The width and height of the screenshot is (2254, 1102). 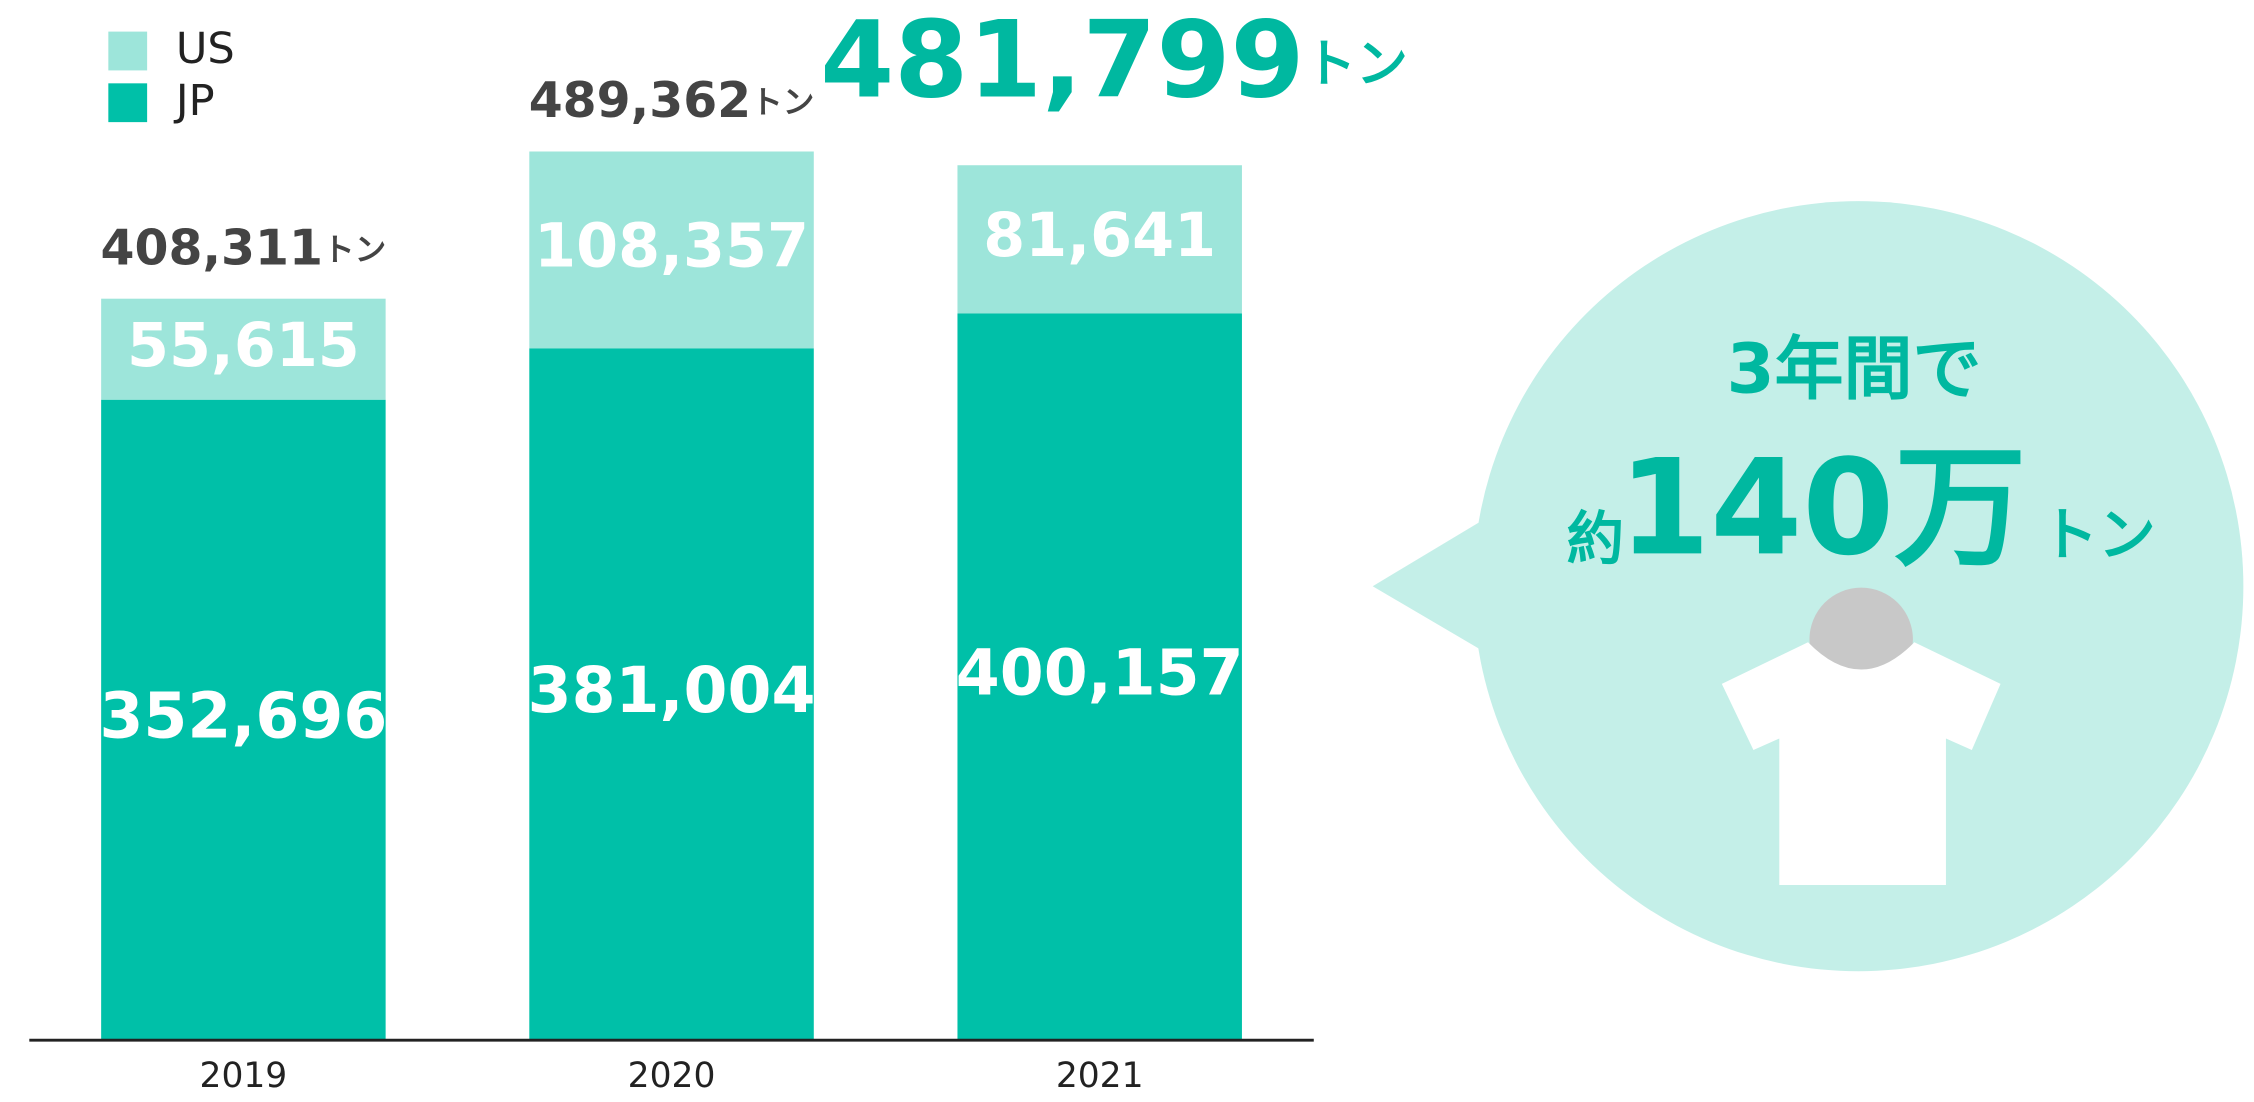 I want to click on legend-label: US, so click(x=205, y=49).